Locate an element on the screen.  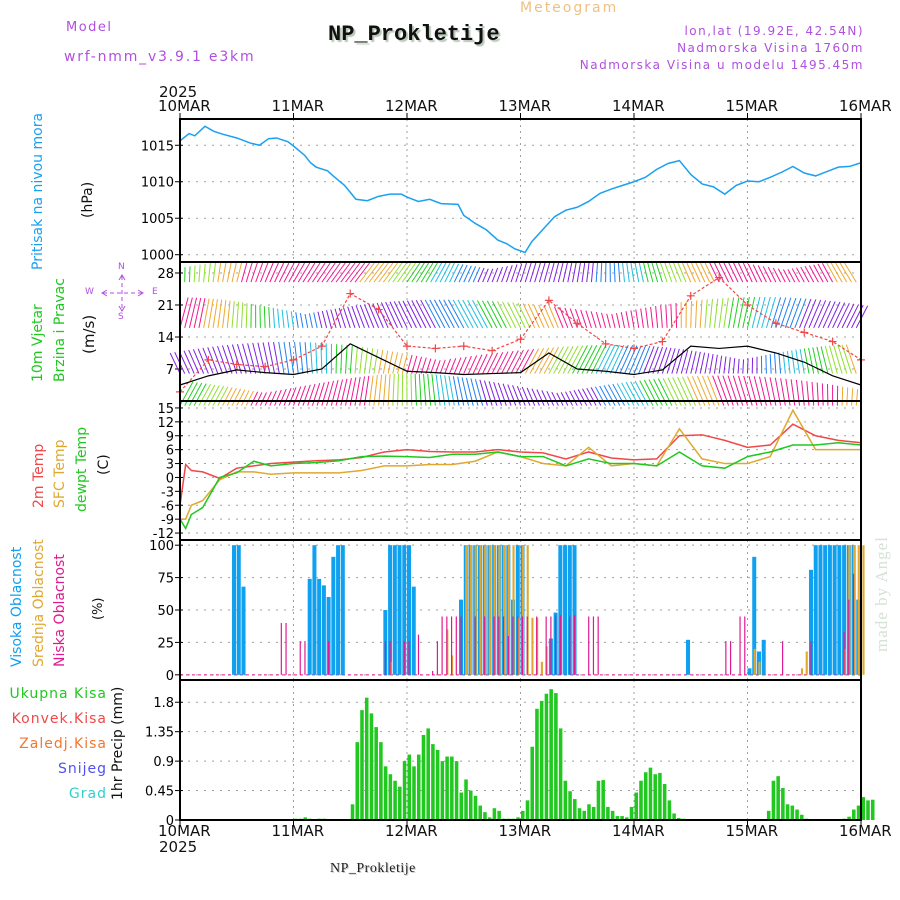
precip-y-tick-label: 1.8 is located at coordinates (163, 703).